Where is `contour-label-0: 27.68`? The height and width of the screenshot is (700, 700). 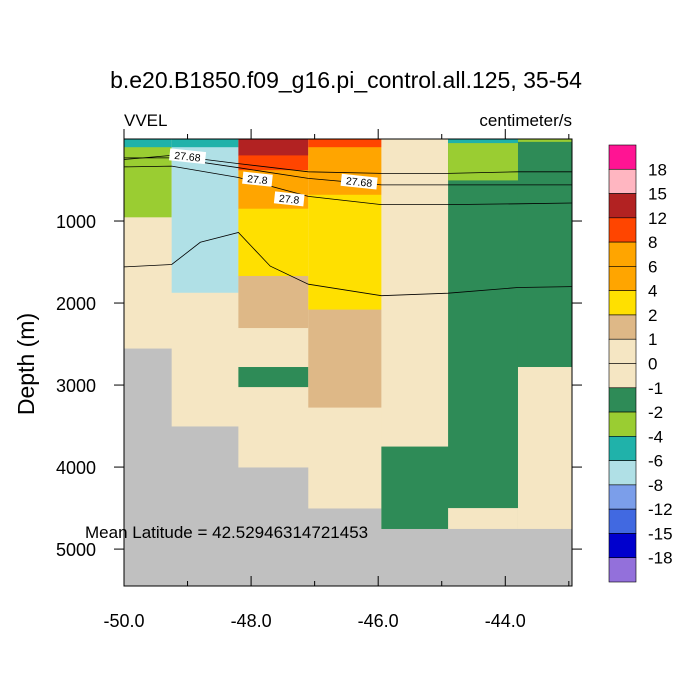 contour-label-0: 27.68 is located at coordinates (188, 157).